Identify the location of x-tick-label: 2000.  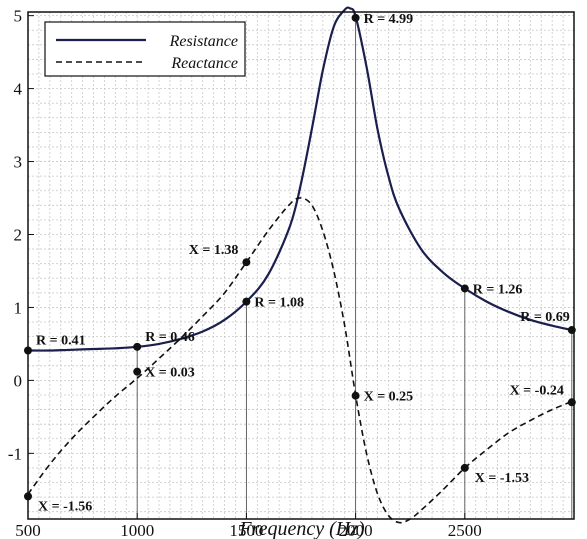
(356, 530).